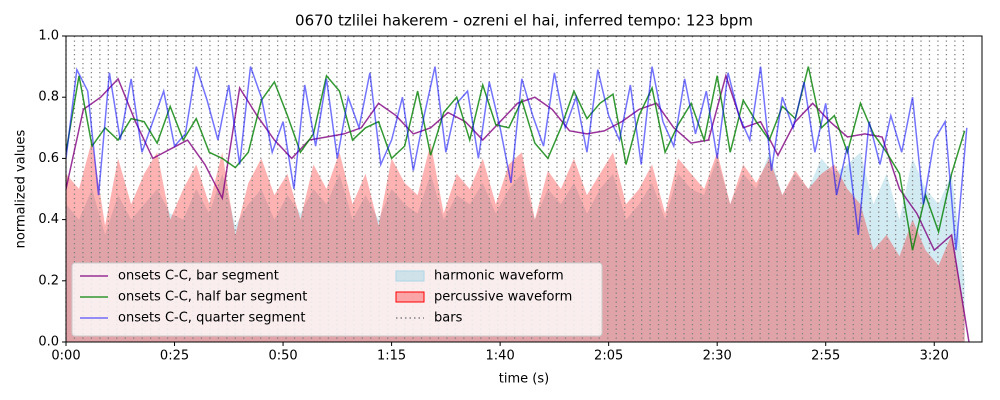 The height and width of the screenshot is (400, 1000). I want to click on legend-label: onsets C-C, half bar segment, so click(212, 297).